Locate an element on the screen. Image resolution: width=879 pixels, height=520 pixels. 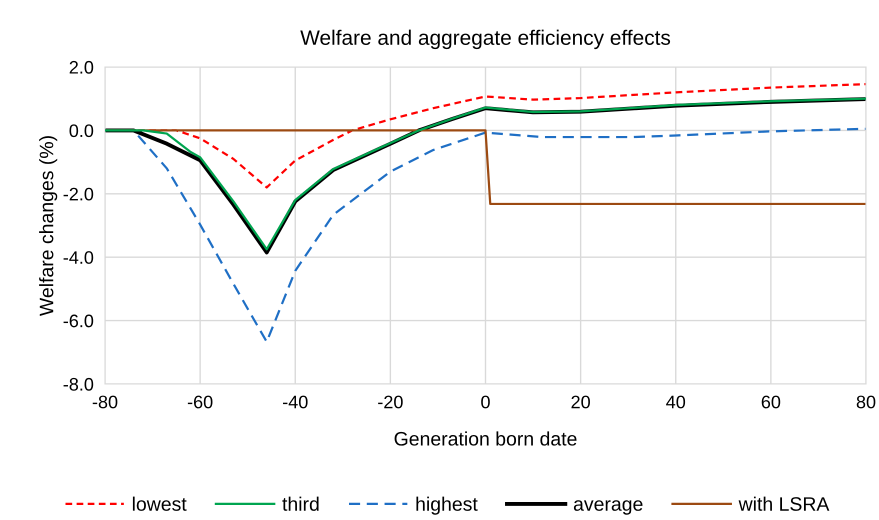
y-tick-label: 2.0 is located at coordinates (82, 67).